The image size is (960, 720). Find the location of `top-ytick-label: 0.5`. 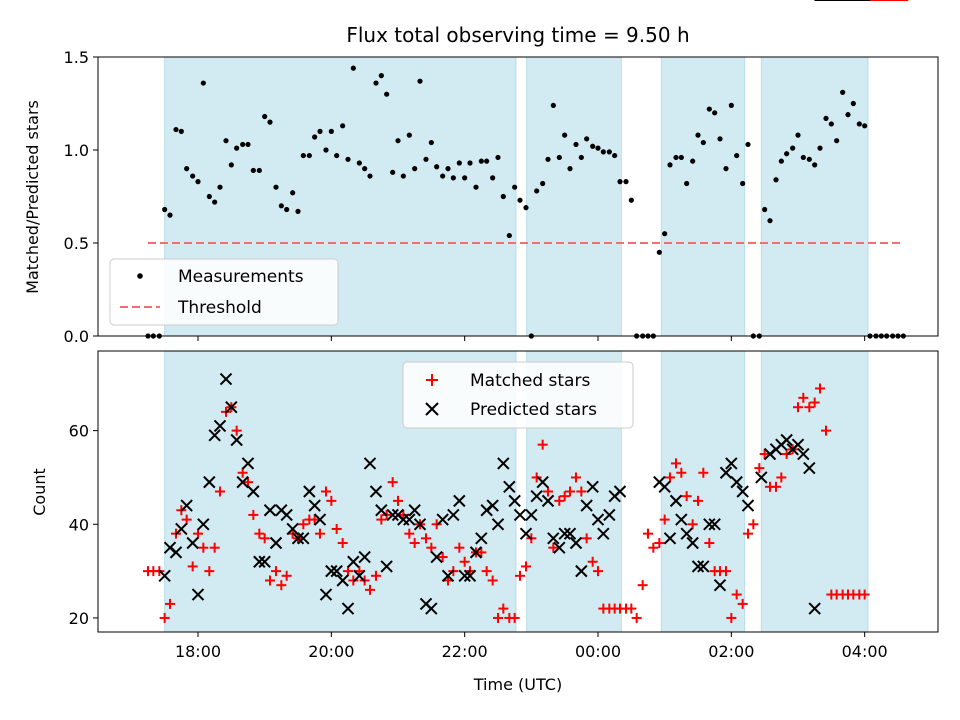

top-ytick-label: 0.5 is located at coordinates (76, 243).